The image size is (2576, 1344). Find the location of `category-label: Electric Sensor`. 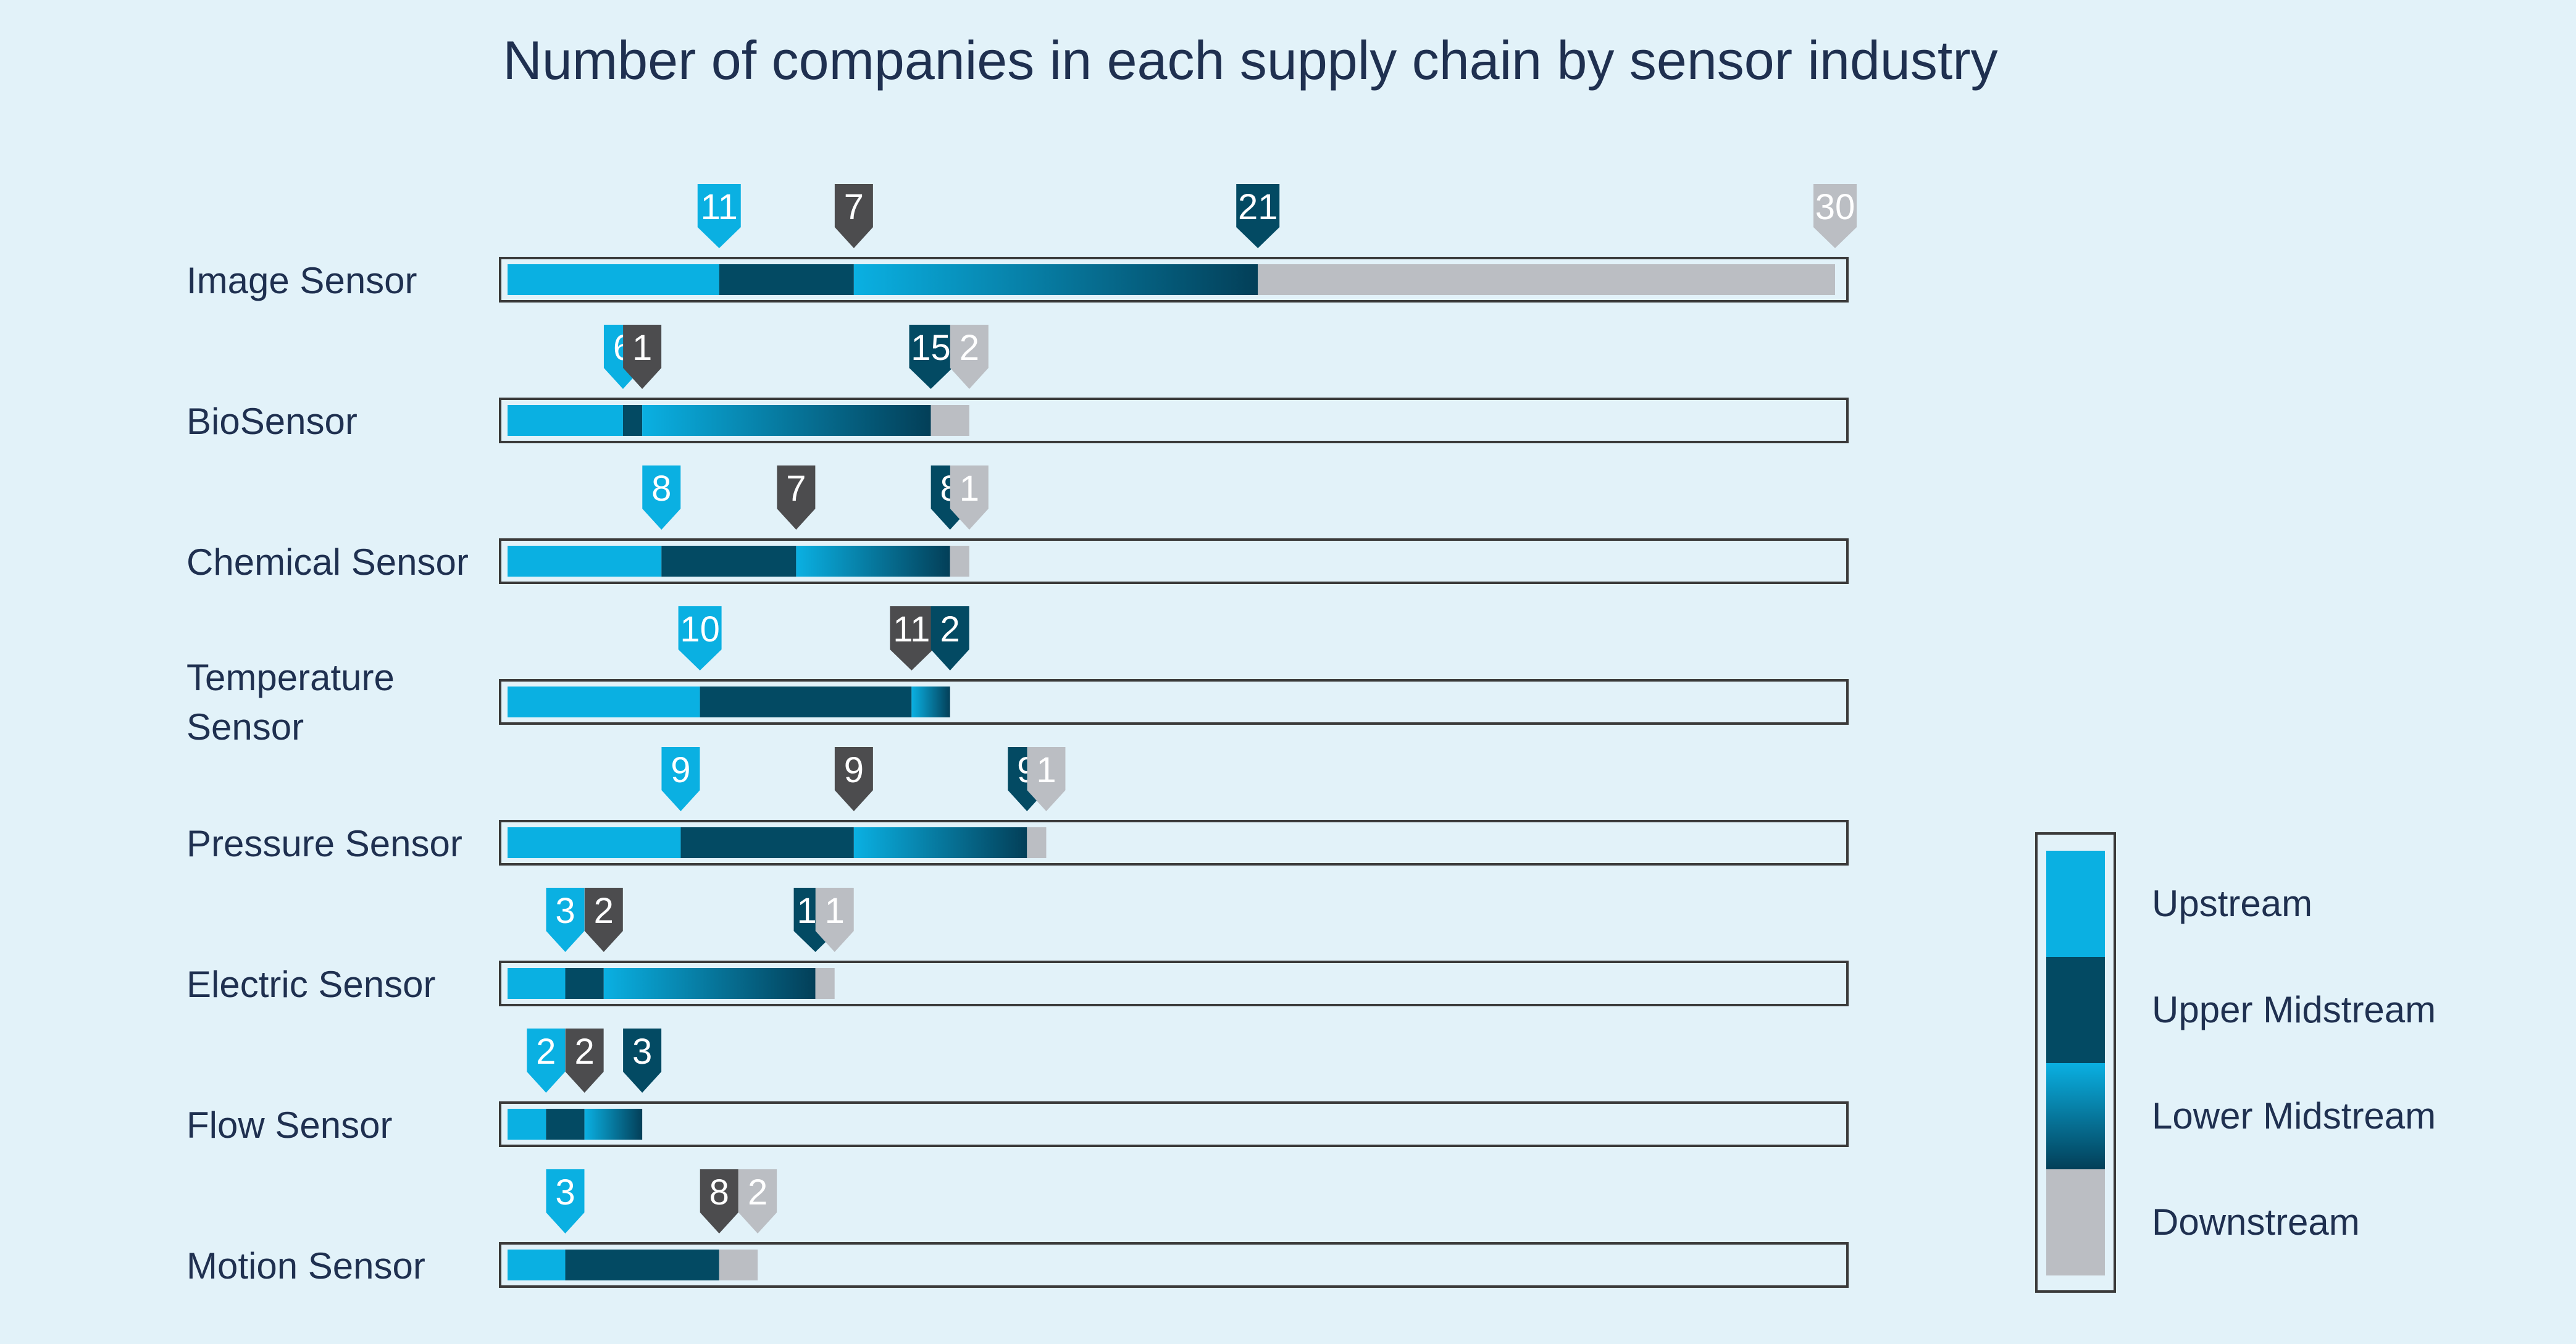

category-label: Electric Sensor is located at coordinates (310, 985).